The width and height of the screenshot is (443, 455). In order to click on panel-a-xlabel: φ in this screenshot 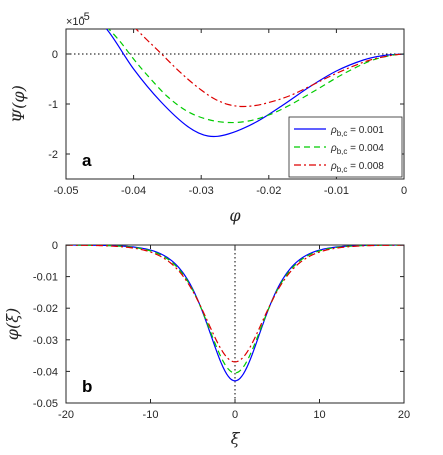, I will do `click(235, 215)`.